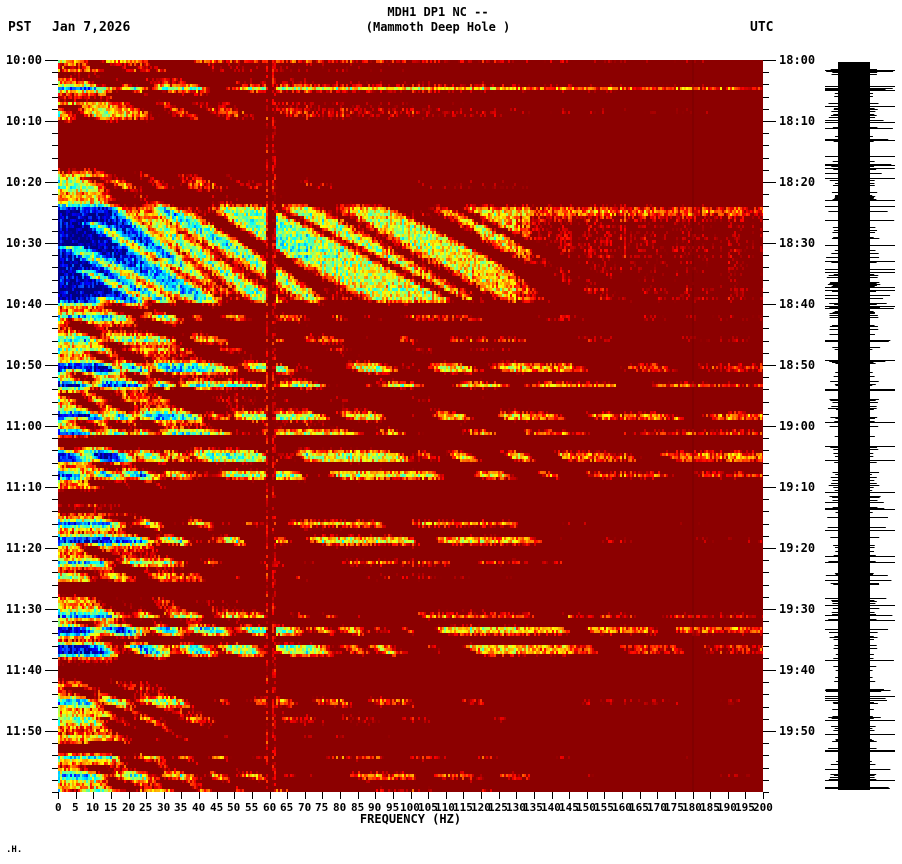 The height and width of the screenshot is (864, 902). I want to click on time-label-utc: 19:10, so click(797, 487).